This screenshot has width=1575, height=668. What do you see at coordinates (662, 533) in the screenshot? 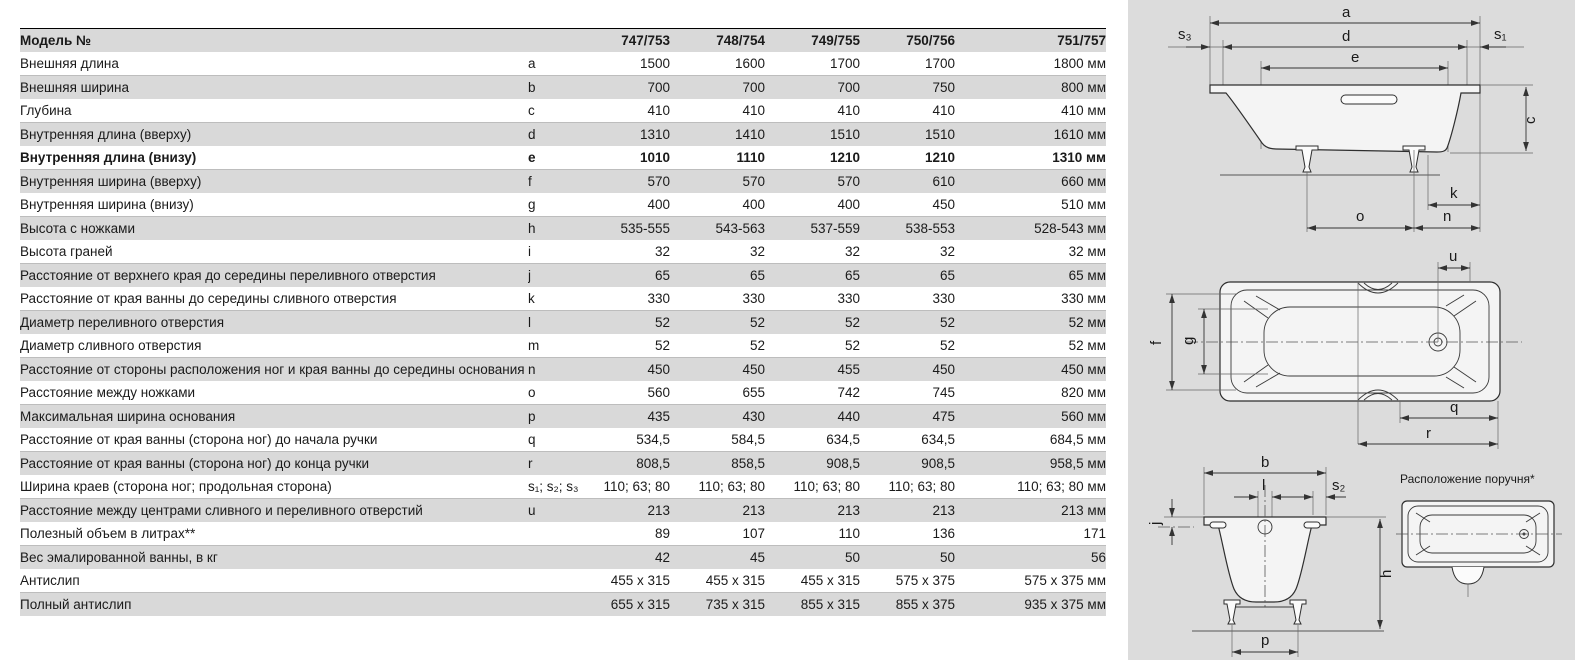
I see `param-value: 89` at bounding box center [662, 533].